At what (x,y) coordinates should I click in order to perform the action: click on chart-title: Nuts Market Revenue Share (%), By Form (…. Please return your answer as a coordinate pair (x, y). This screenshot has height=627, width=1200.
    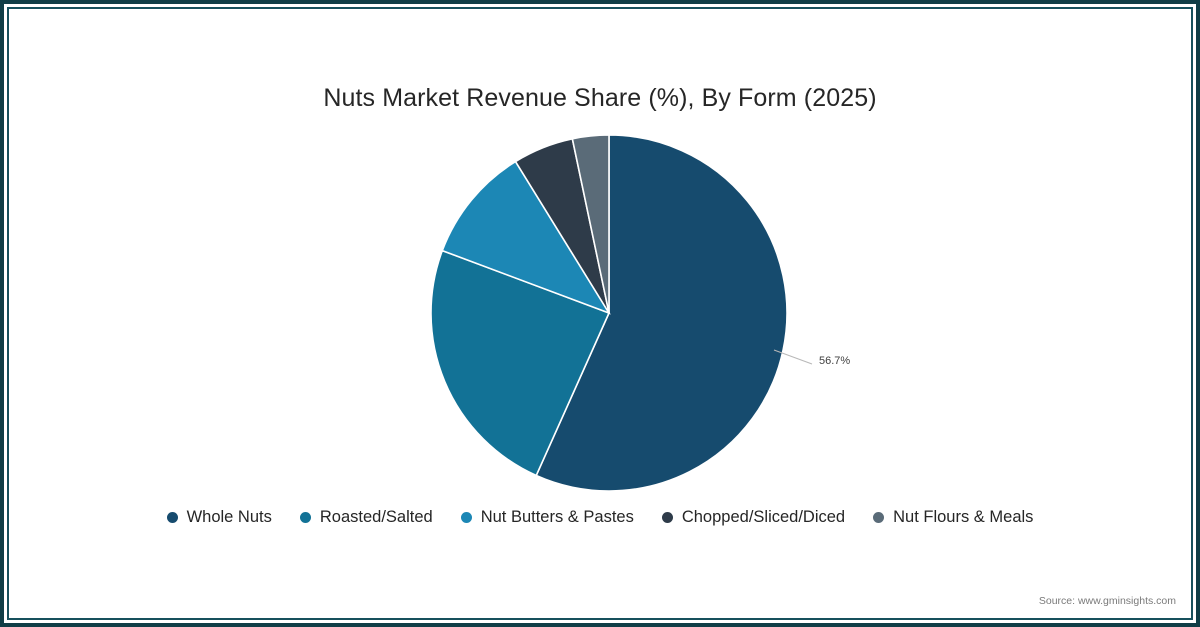
    Looking at the image, I should click on (600, 98).